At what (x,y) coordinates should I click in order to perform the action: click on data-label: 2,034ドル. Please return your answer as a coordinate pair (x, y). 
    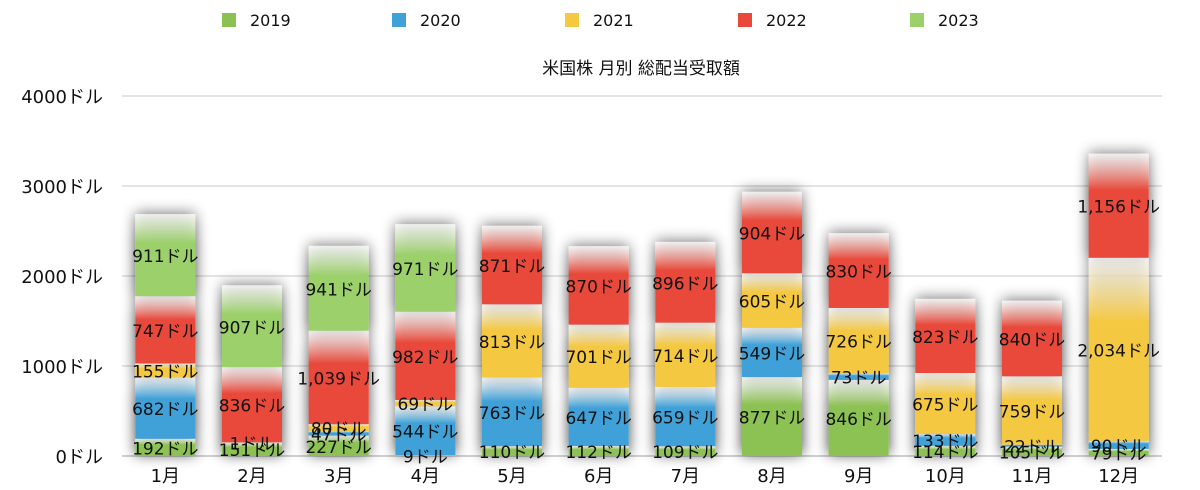
    Looking at the image, I should click on (1118, 351).